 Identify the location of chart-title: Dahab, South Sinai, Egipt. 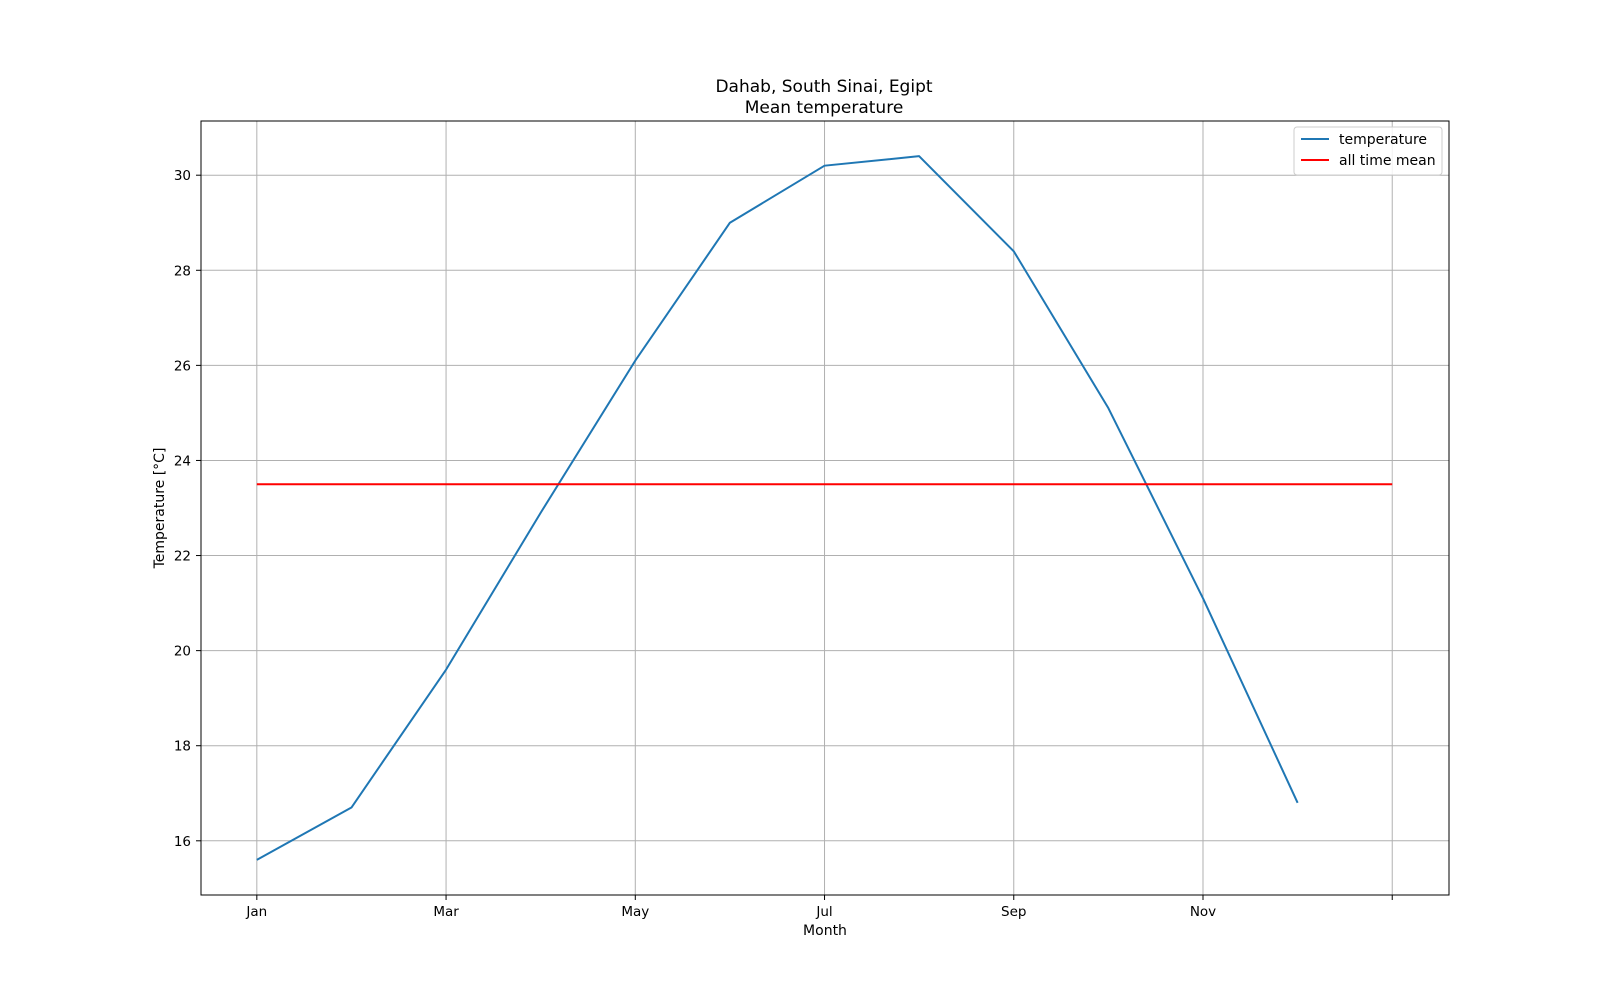
(823, 87).